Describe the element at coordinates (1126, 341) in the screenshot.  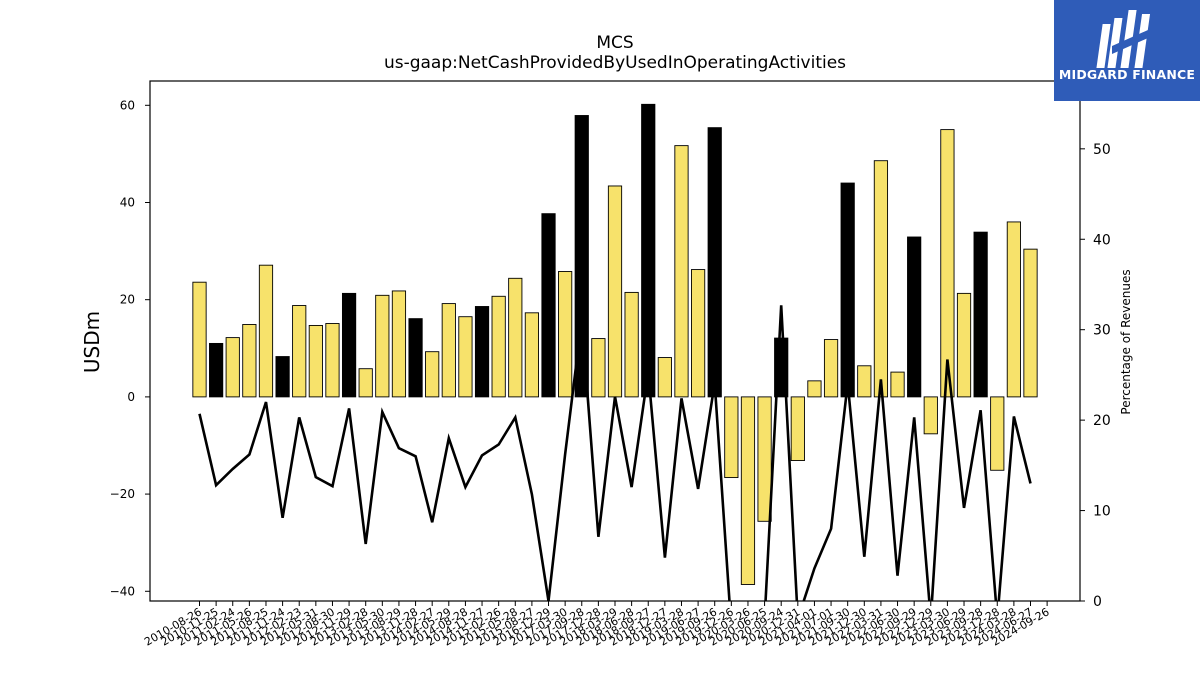
I see `y2-axis-label: Percentage of Revenues` at that location.